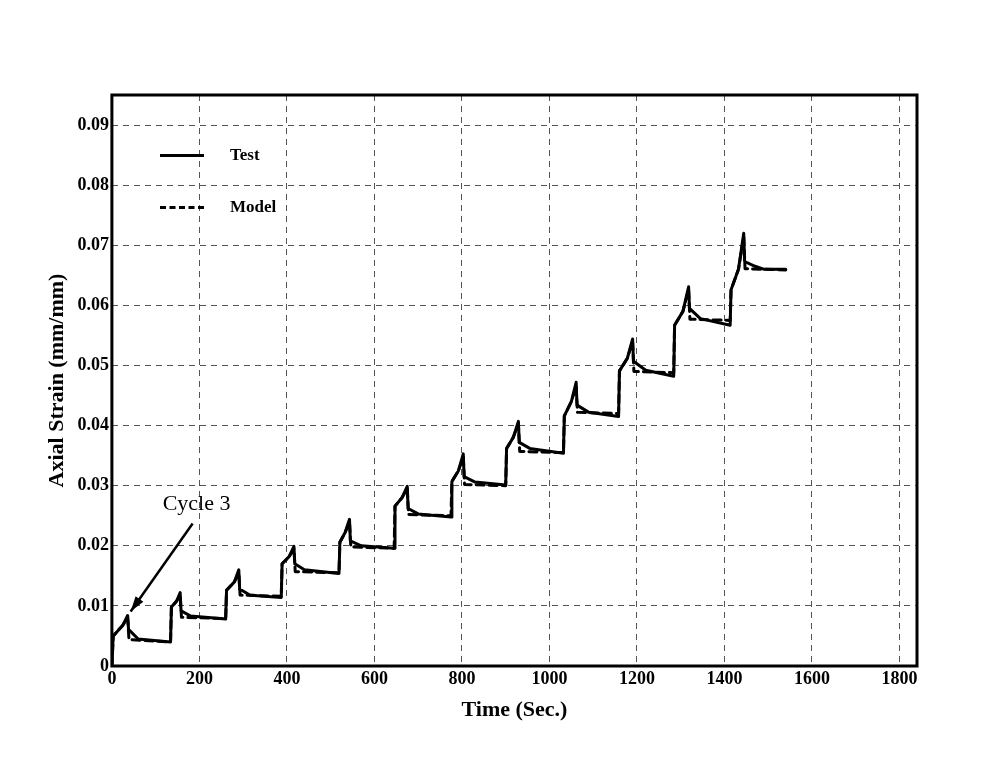  I want to click on y-tick-label: 0, so click(104, 664).